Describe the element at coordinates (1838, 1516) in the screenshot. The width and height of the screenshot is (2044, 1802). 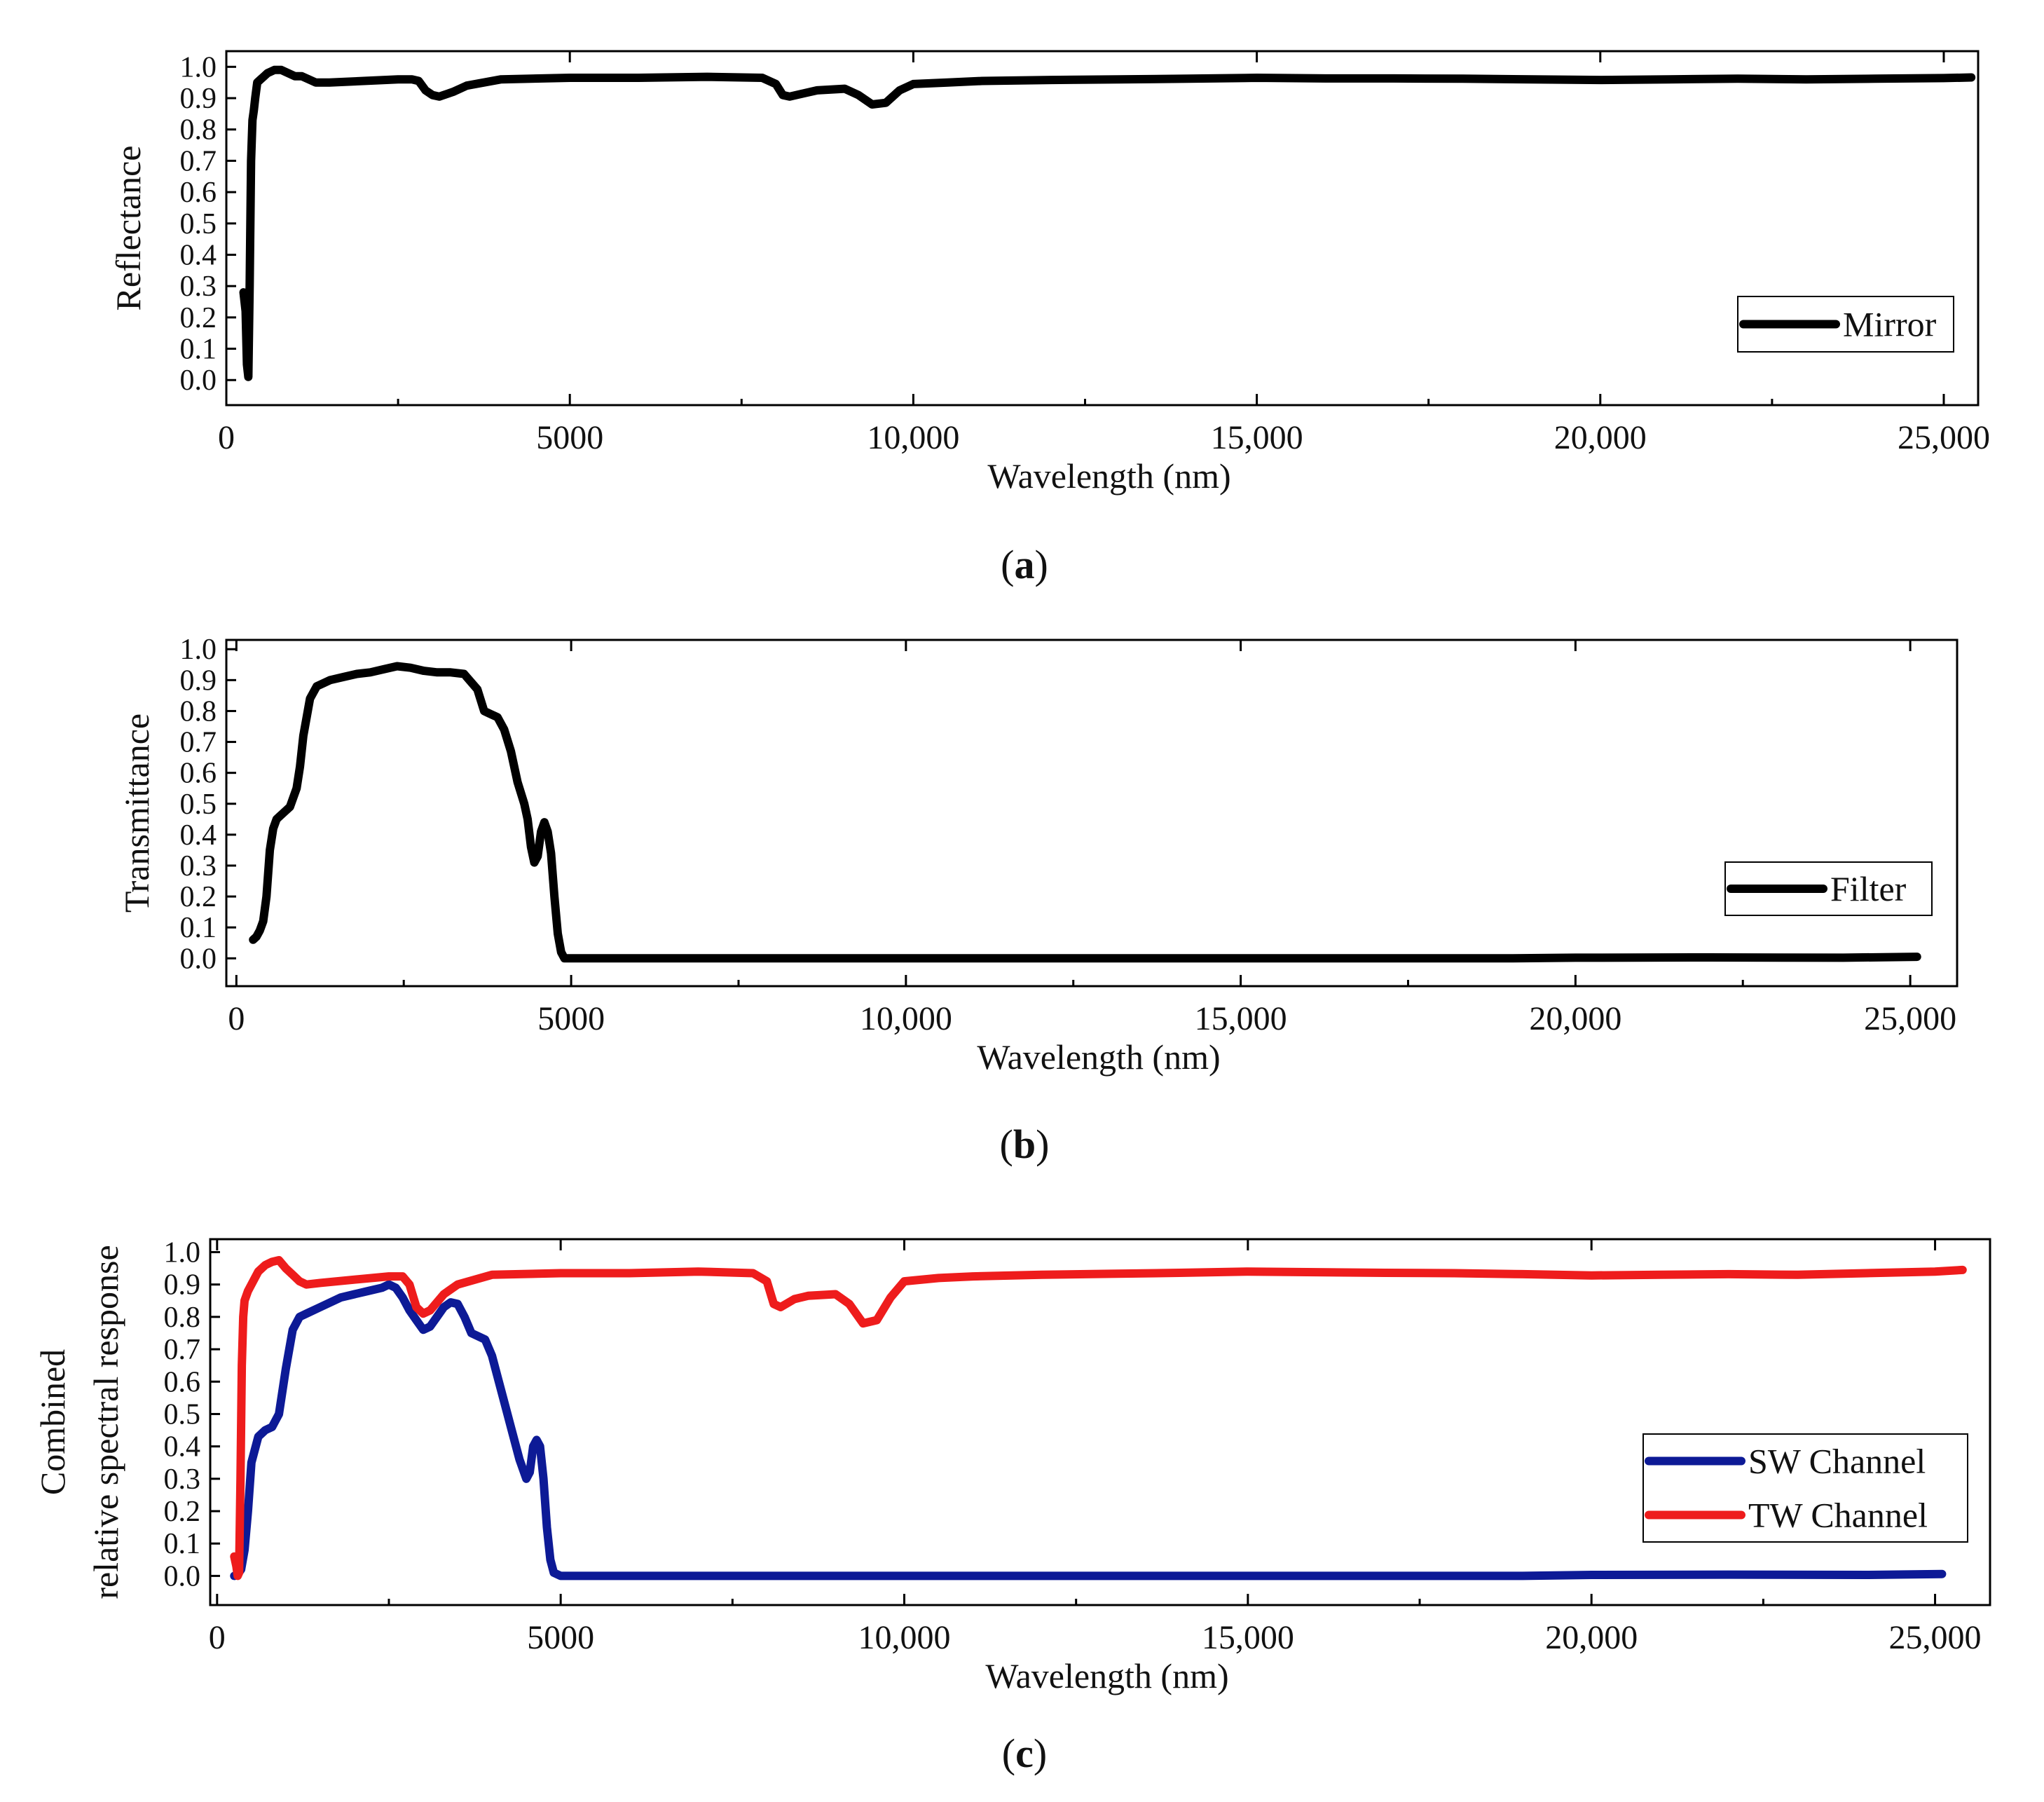
I see `legend-label: TW Channel` at that location.